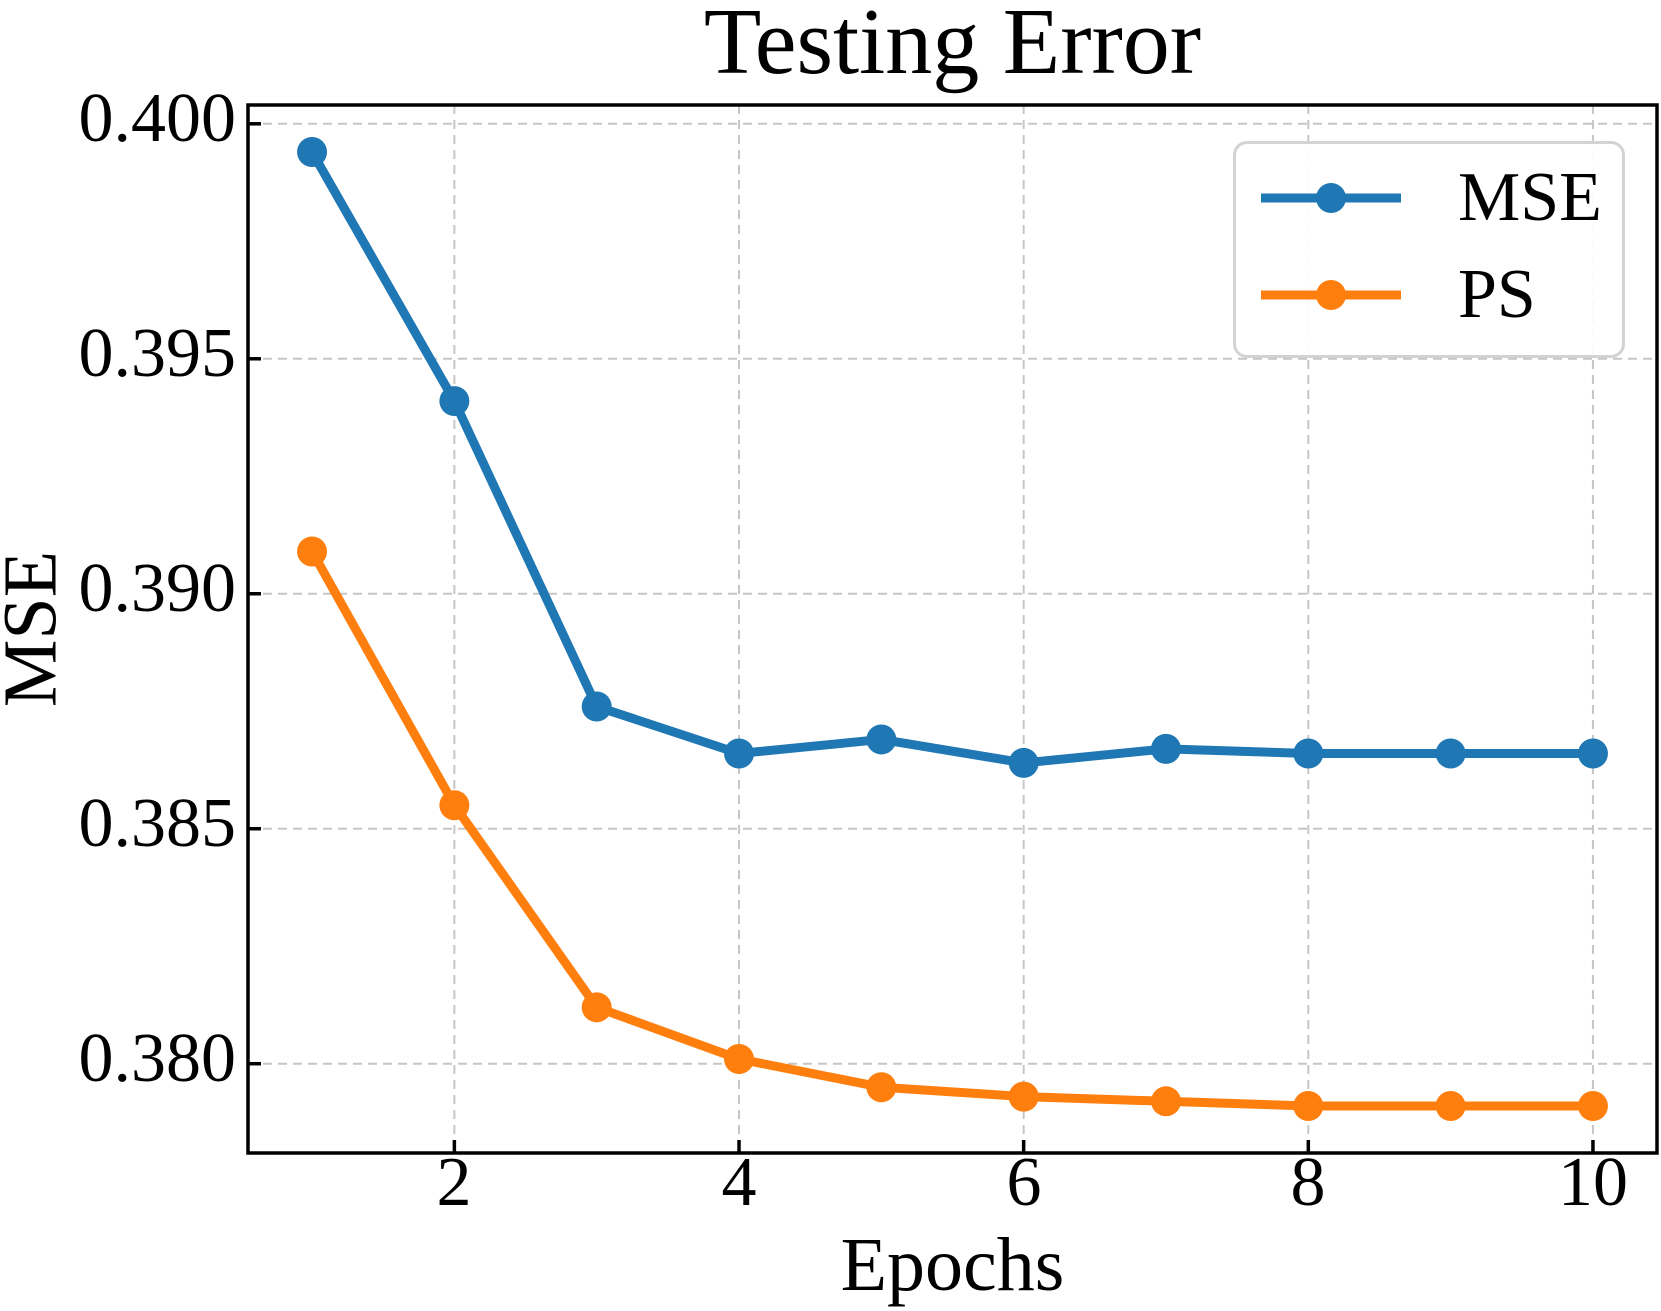 The height and width of the screenshot is (1311, 1661). Describe the element at coordinates (1331, 198) in the screenshot. I see `legend-line-sample-mse` at that location.